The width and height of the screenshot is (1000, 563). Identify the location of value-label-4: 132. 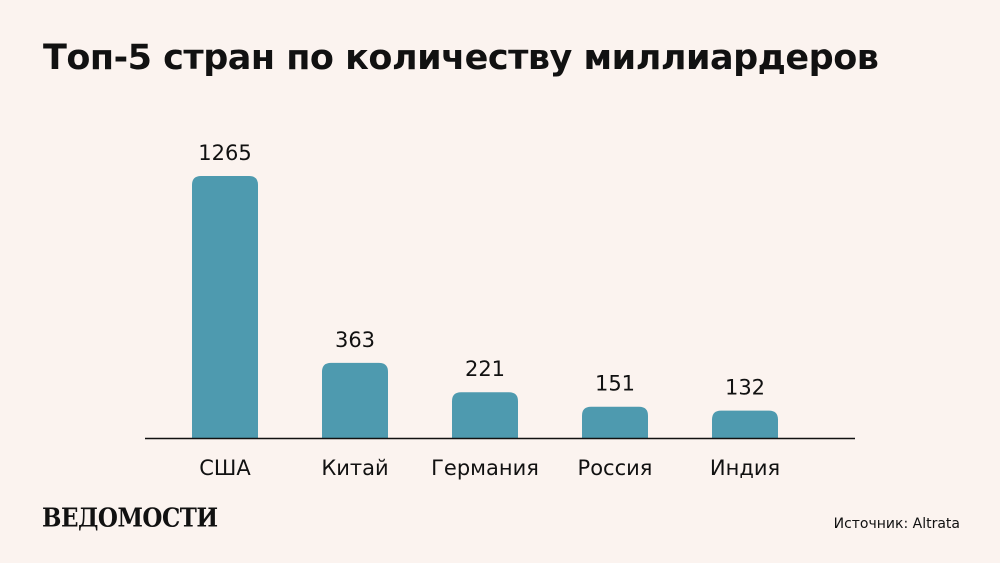
(745, 388).